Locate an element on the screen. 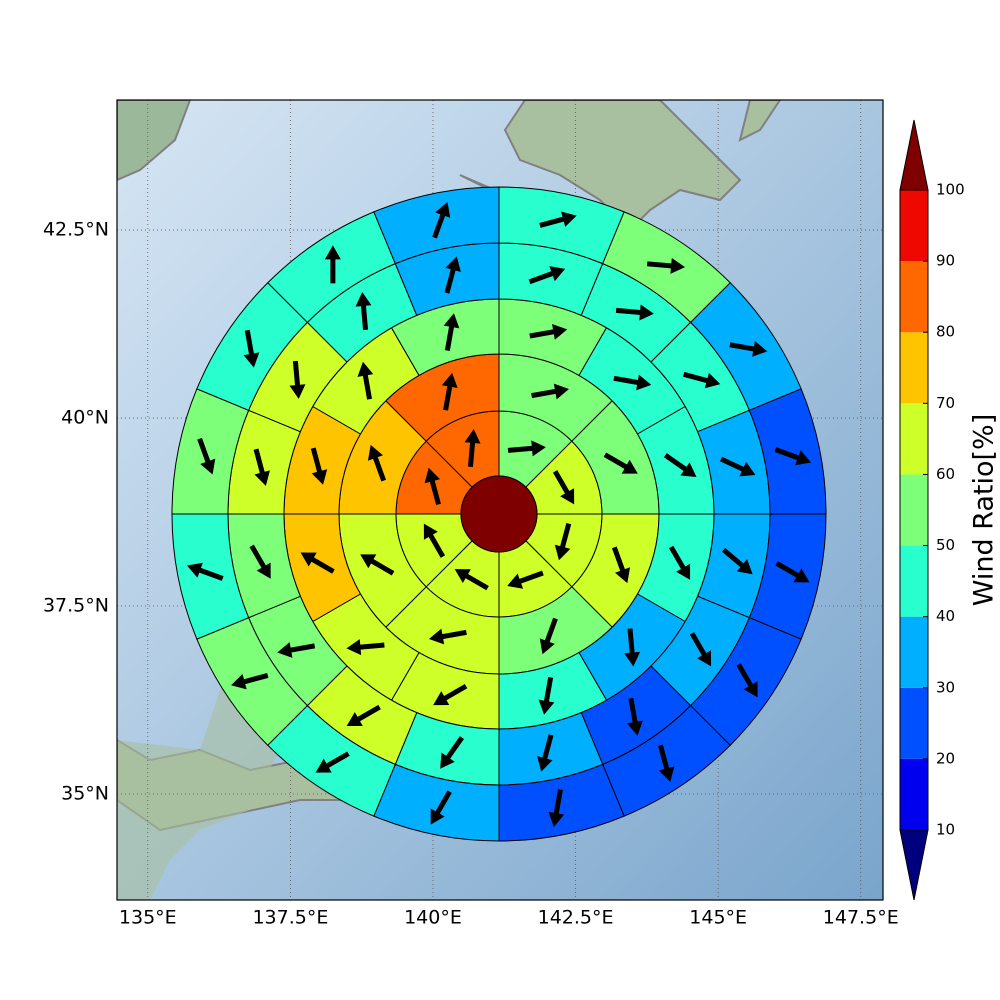  colorbar-tick-label: 80 is located at coordinates (945, 332).